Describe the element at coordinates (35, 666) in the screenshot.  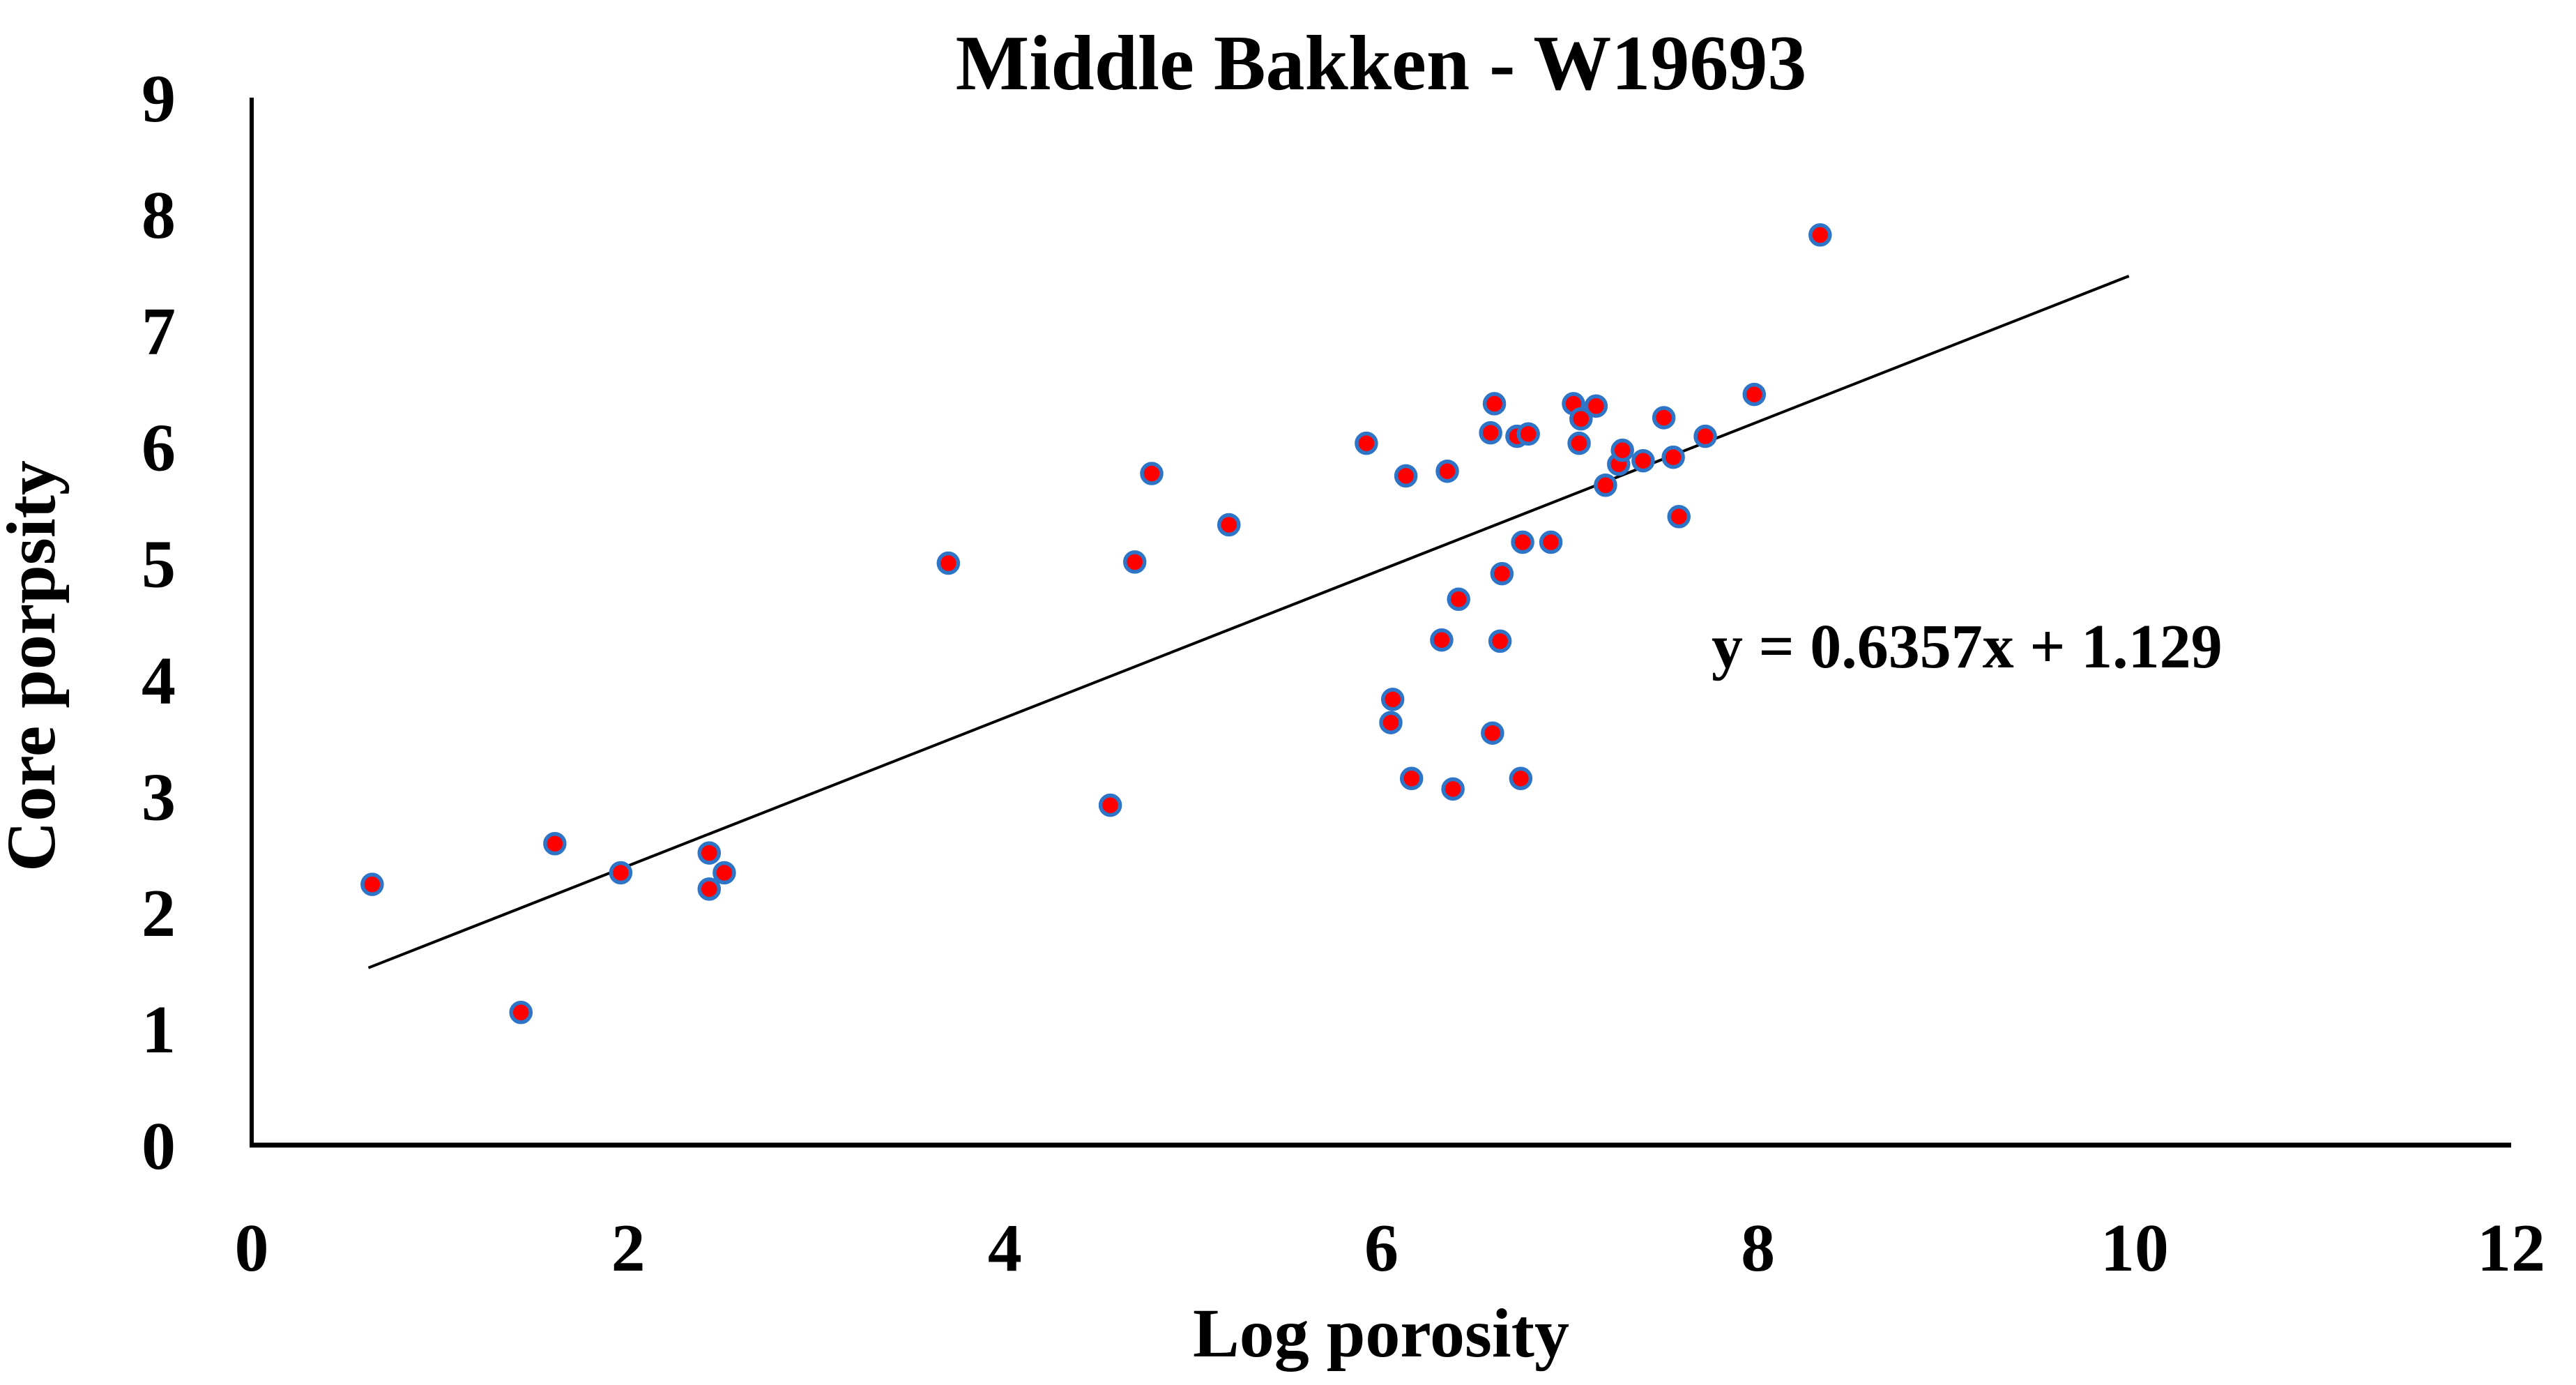
I see `y-axis-title: Core porpsity` at that location.